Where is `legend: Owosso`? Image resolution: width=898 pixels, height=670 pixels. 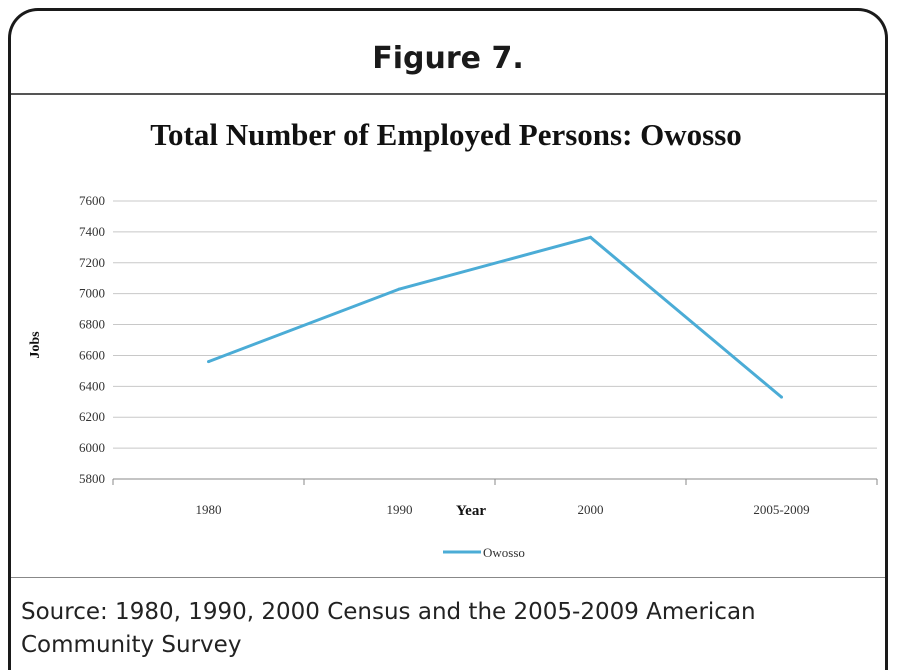 legend: Owosso is located at coordinates (484, 552).